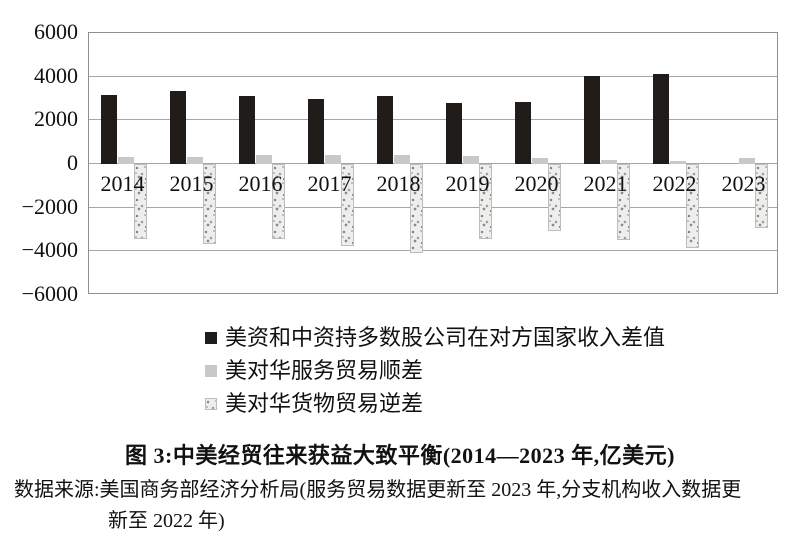  I want to click on legend-marker-services-surplus, so click(211, 371).